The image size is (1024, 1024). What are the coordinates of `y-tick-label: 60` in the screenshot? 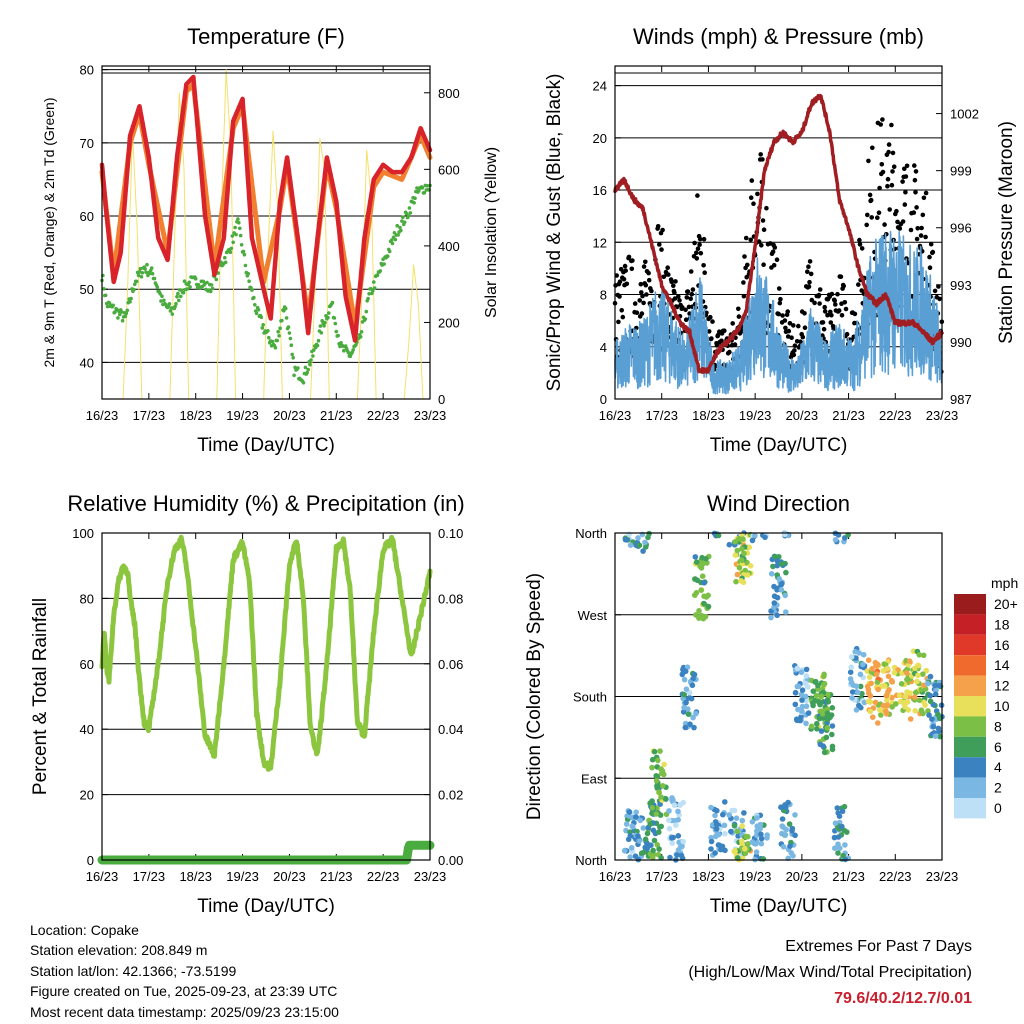 It's located at (87, 664).